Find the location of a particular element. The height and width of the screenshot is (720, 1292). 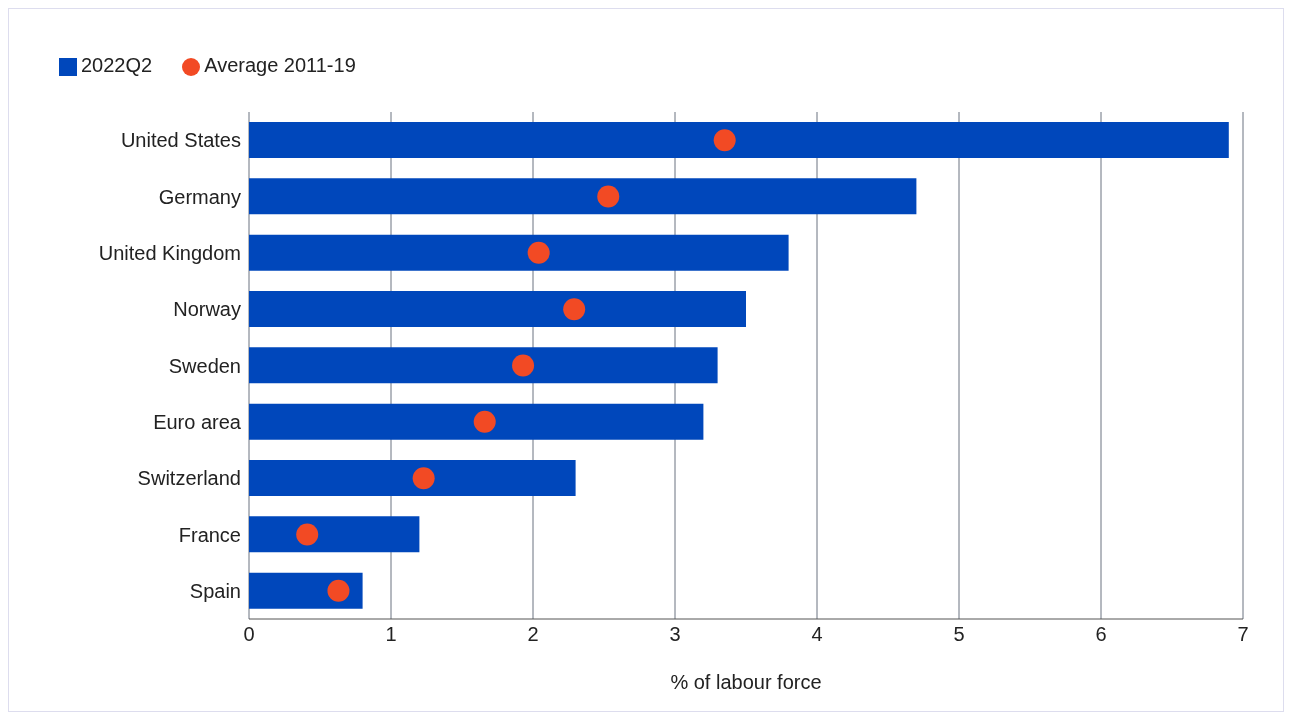

y-tick-label: Germany is located at coordinates (199, 196).